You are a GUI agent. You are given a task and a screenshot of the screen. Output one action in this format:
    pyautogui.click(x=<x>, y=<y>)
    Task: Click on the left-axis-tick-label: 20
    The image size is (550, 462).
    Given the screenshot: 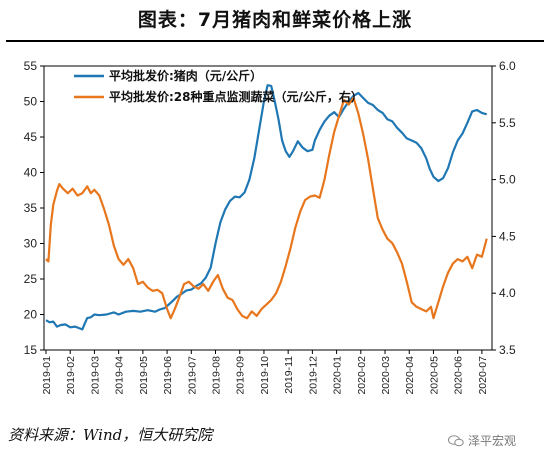 What is the action you would take?
    pyautogui.click(x=31, y=315)
    